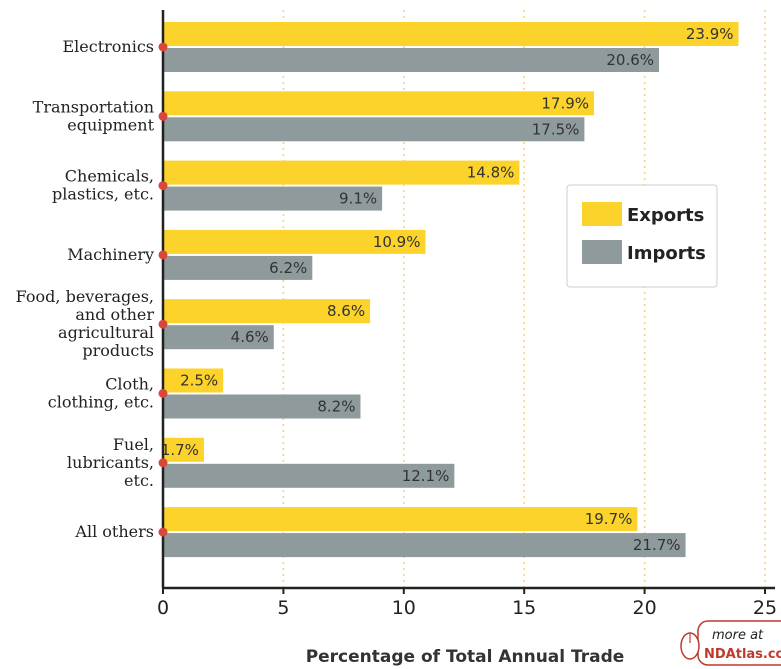 This screenshot has height=669, width=781. What do you see at coordinates (609, 519) in the screenshot?
I see `data-label: 19.7%` at bounding box center [609, 519].